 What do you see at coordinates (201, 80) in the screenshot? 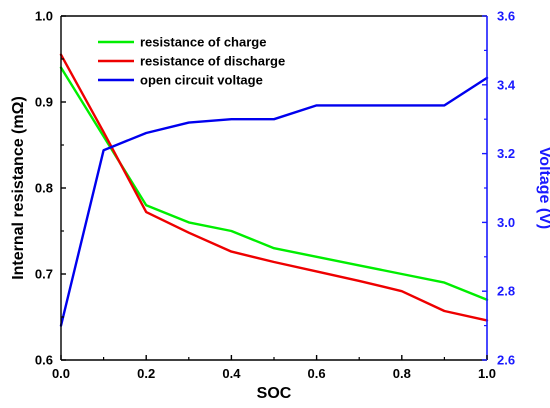
I see `legend-label-3: open circuit voltage` at bounding box center [201, 80].